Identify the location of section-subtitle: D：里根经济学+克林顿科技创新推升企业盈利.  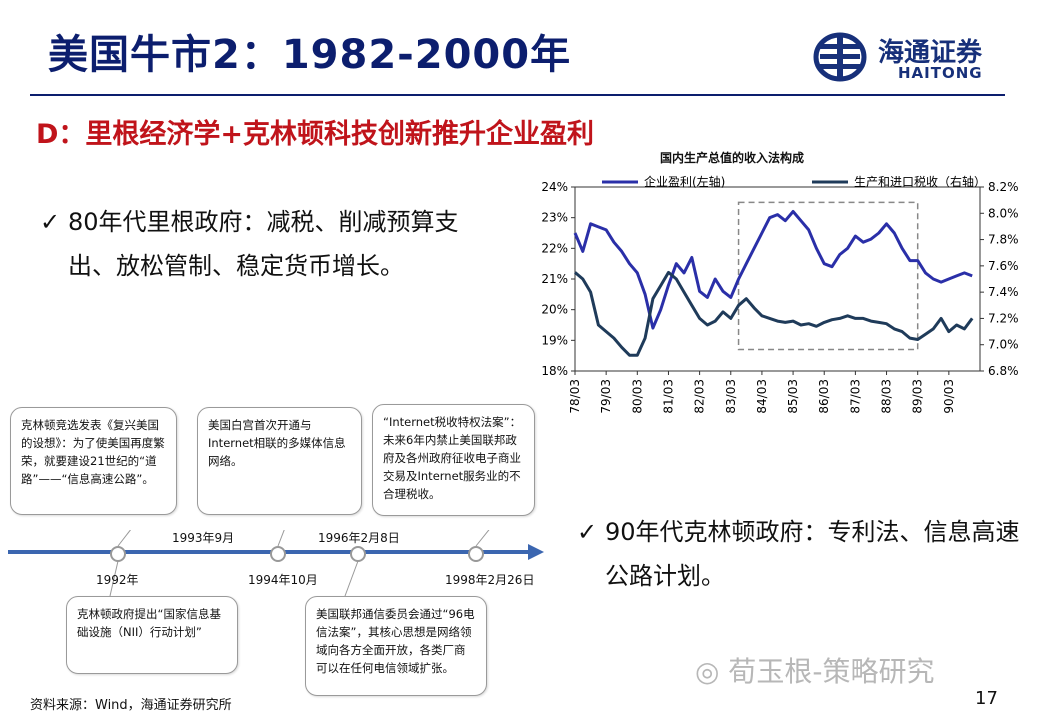
(315, 134).